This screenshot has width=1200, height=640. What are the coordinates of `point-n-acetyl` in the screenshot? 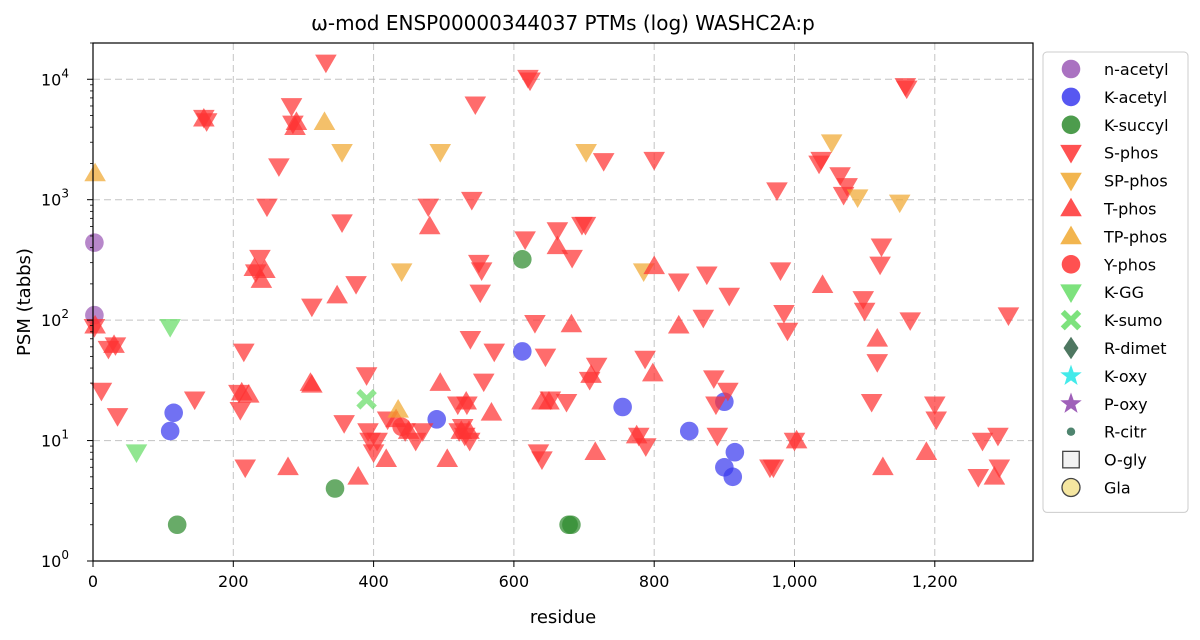 It's located at (94, 242).